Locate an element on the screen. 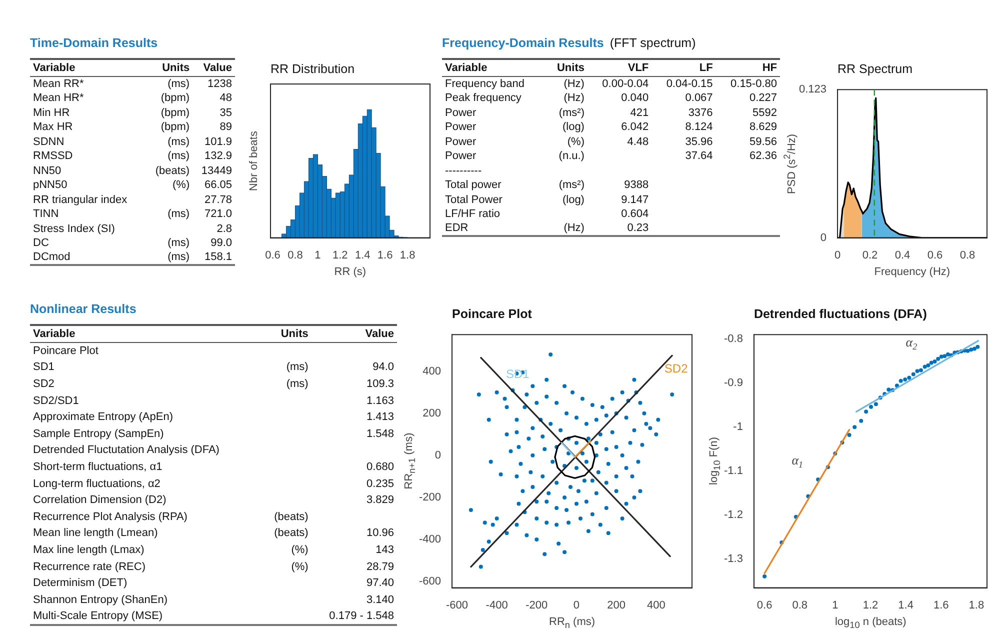 The image size is (997, 635). text: 3.140 is located at coordinates (380, 600).